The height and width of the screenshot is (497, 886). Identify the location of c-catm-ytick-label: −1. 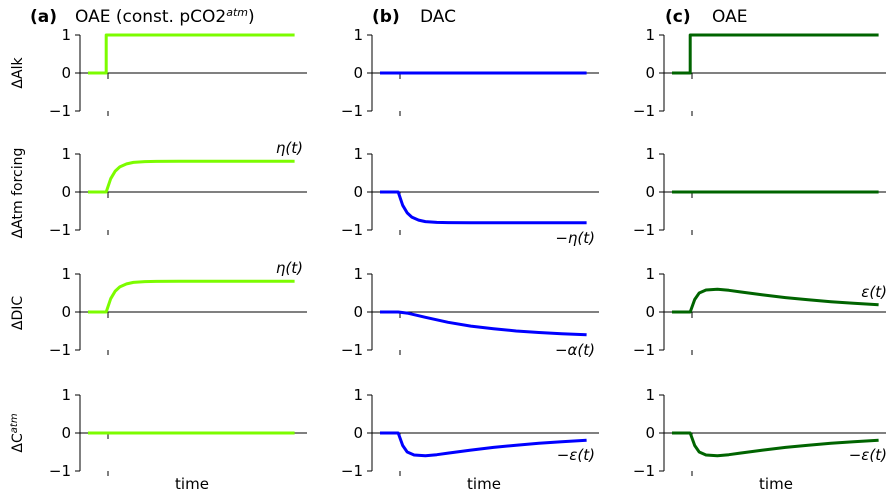
(644, 471).